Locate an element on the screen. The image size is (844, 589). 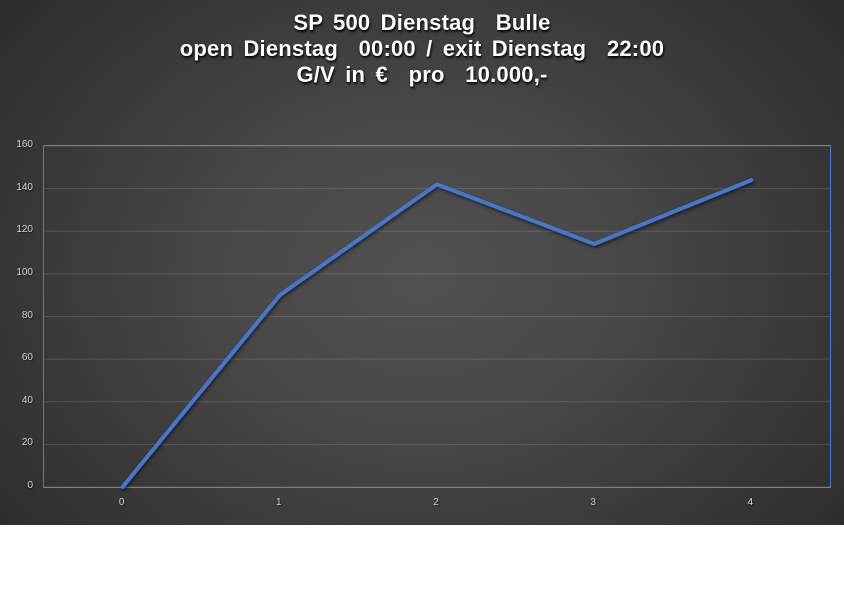
x-tick-label: 0 is located at coordinates (121, 502).